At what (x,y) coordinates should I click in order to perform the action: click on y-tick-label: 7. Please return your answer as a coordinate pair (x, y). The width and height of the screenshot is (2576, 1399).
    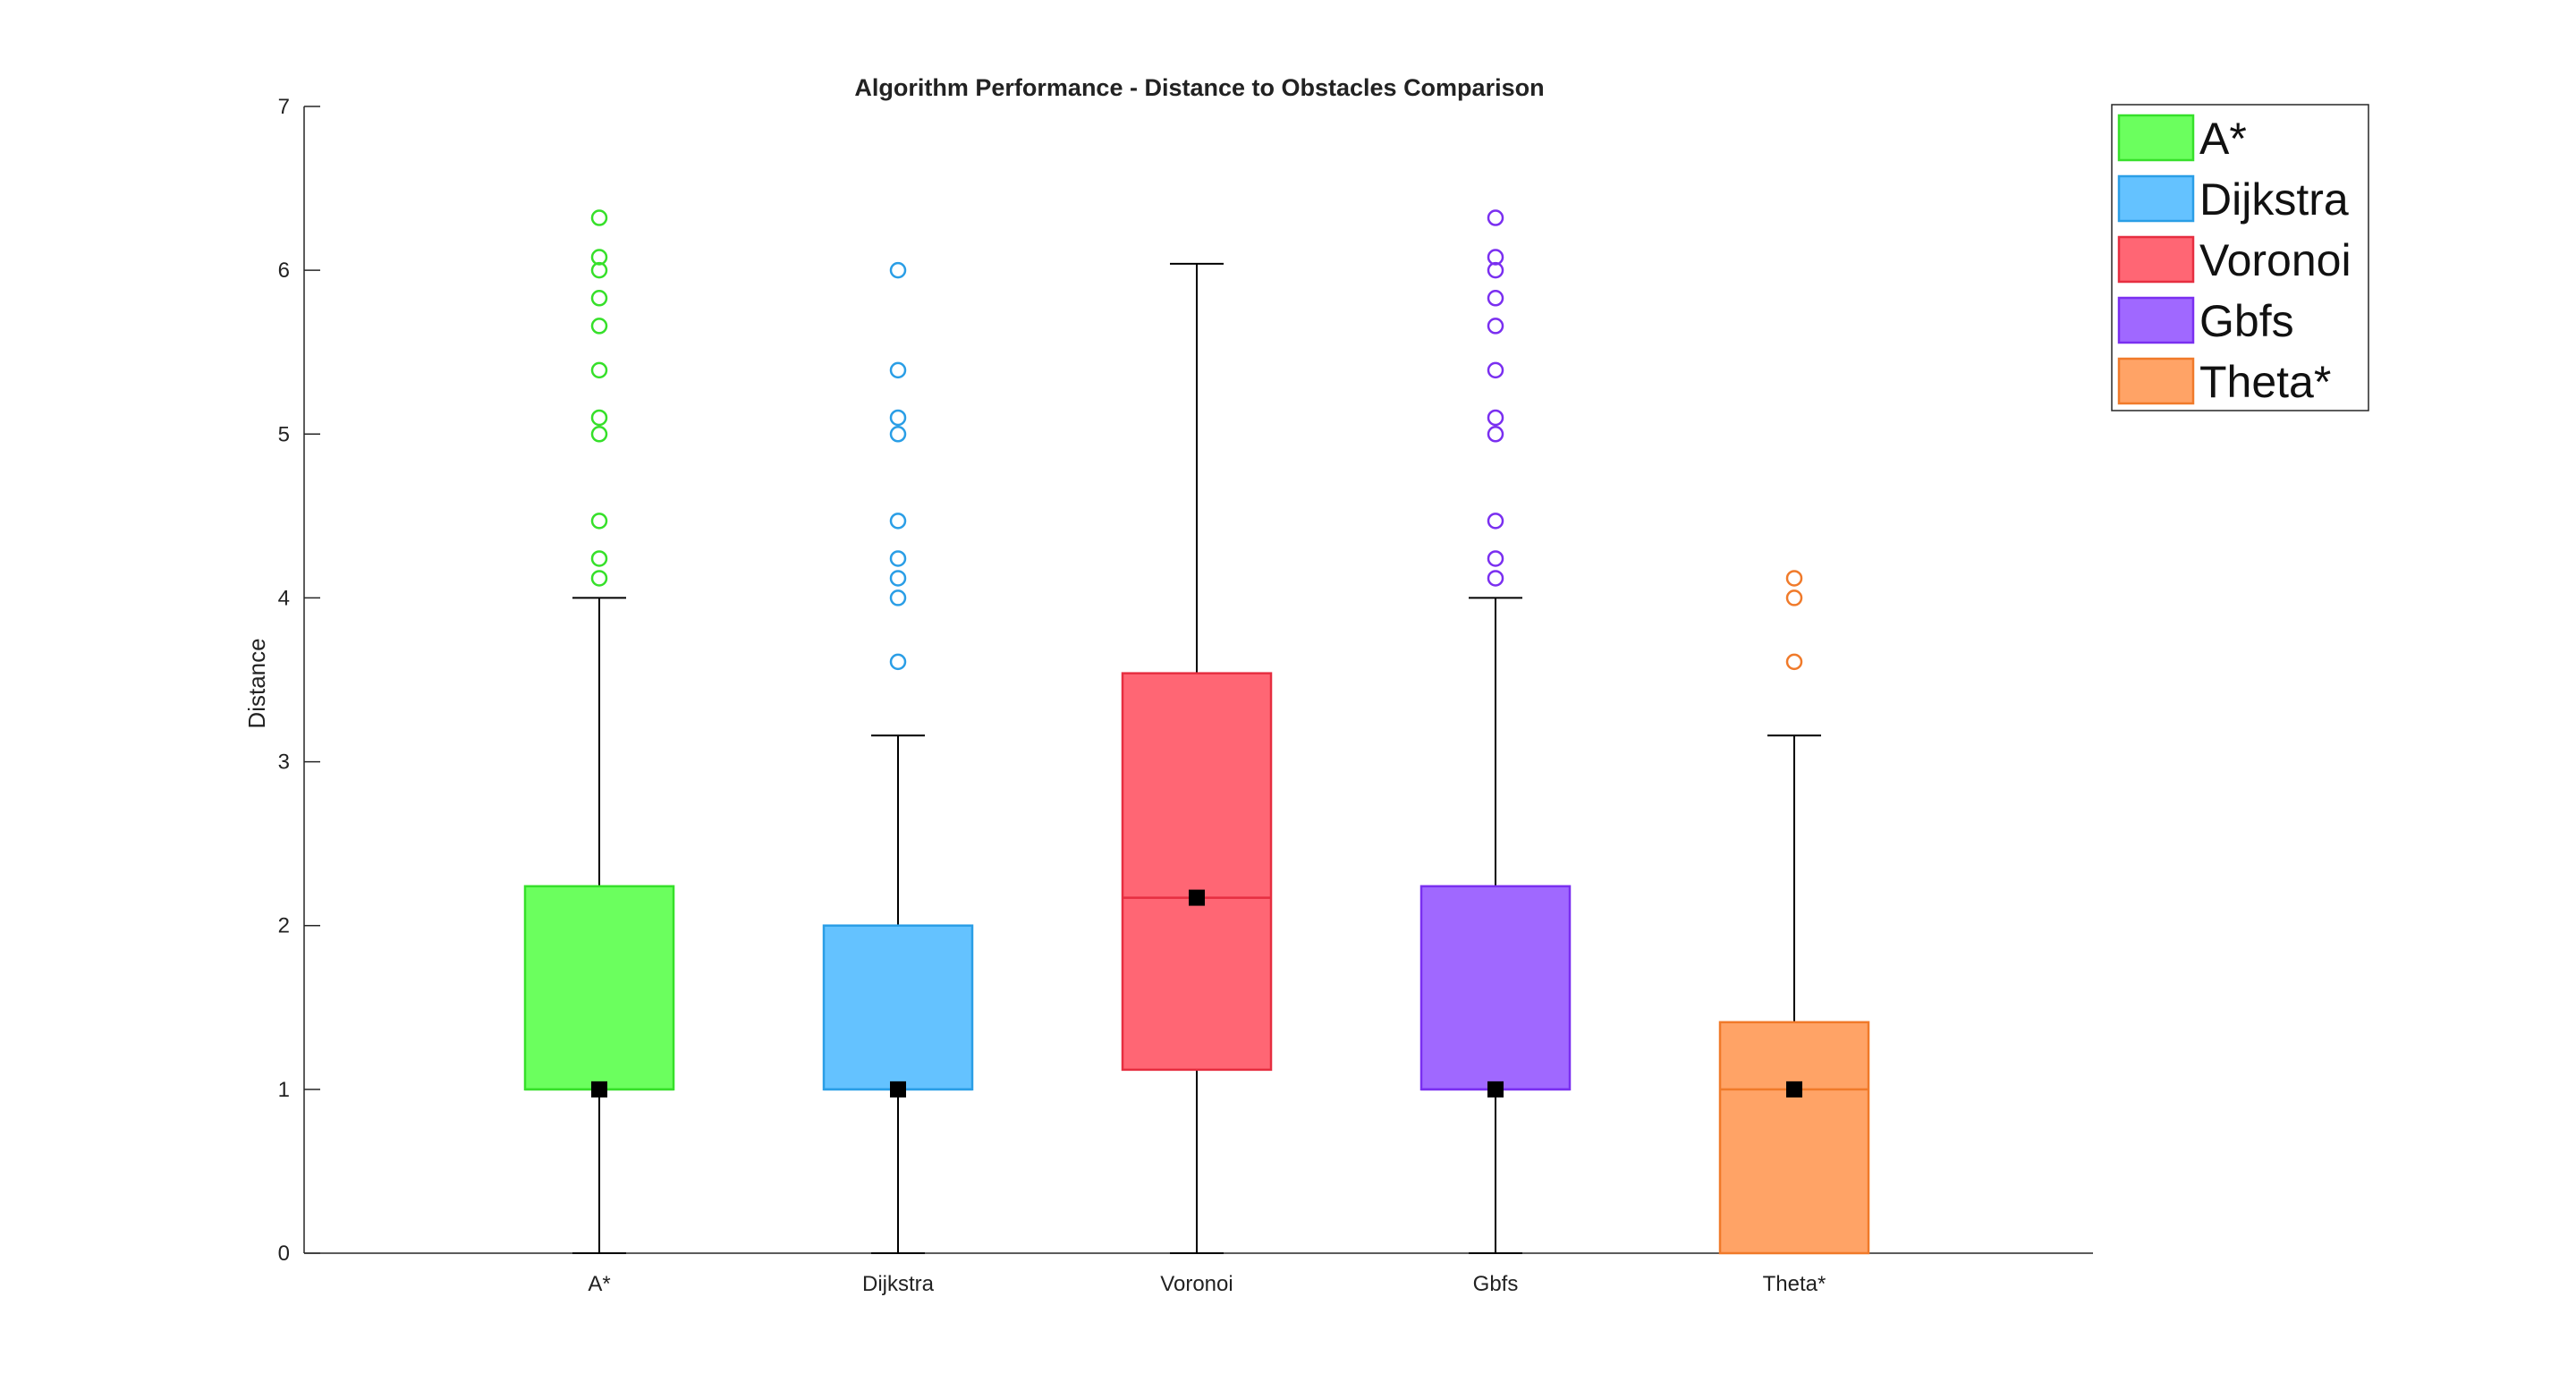
    Looking at the image, I should click on (284, 107).